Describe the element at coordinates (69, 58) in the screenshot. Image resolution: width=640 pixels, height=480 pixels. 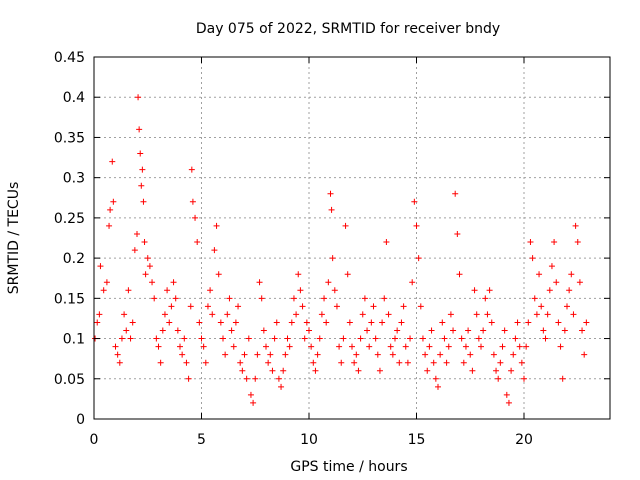
I see `y-tick-label: 0.45` at that location.